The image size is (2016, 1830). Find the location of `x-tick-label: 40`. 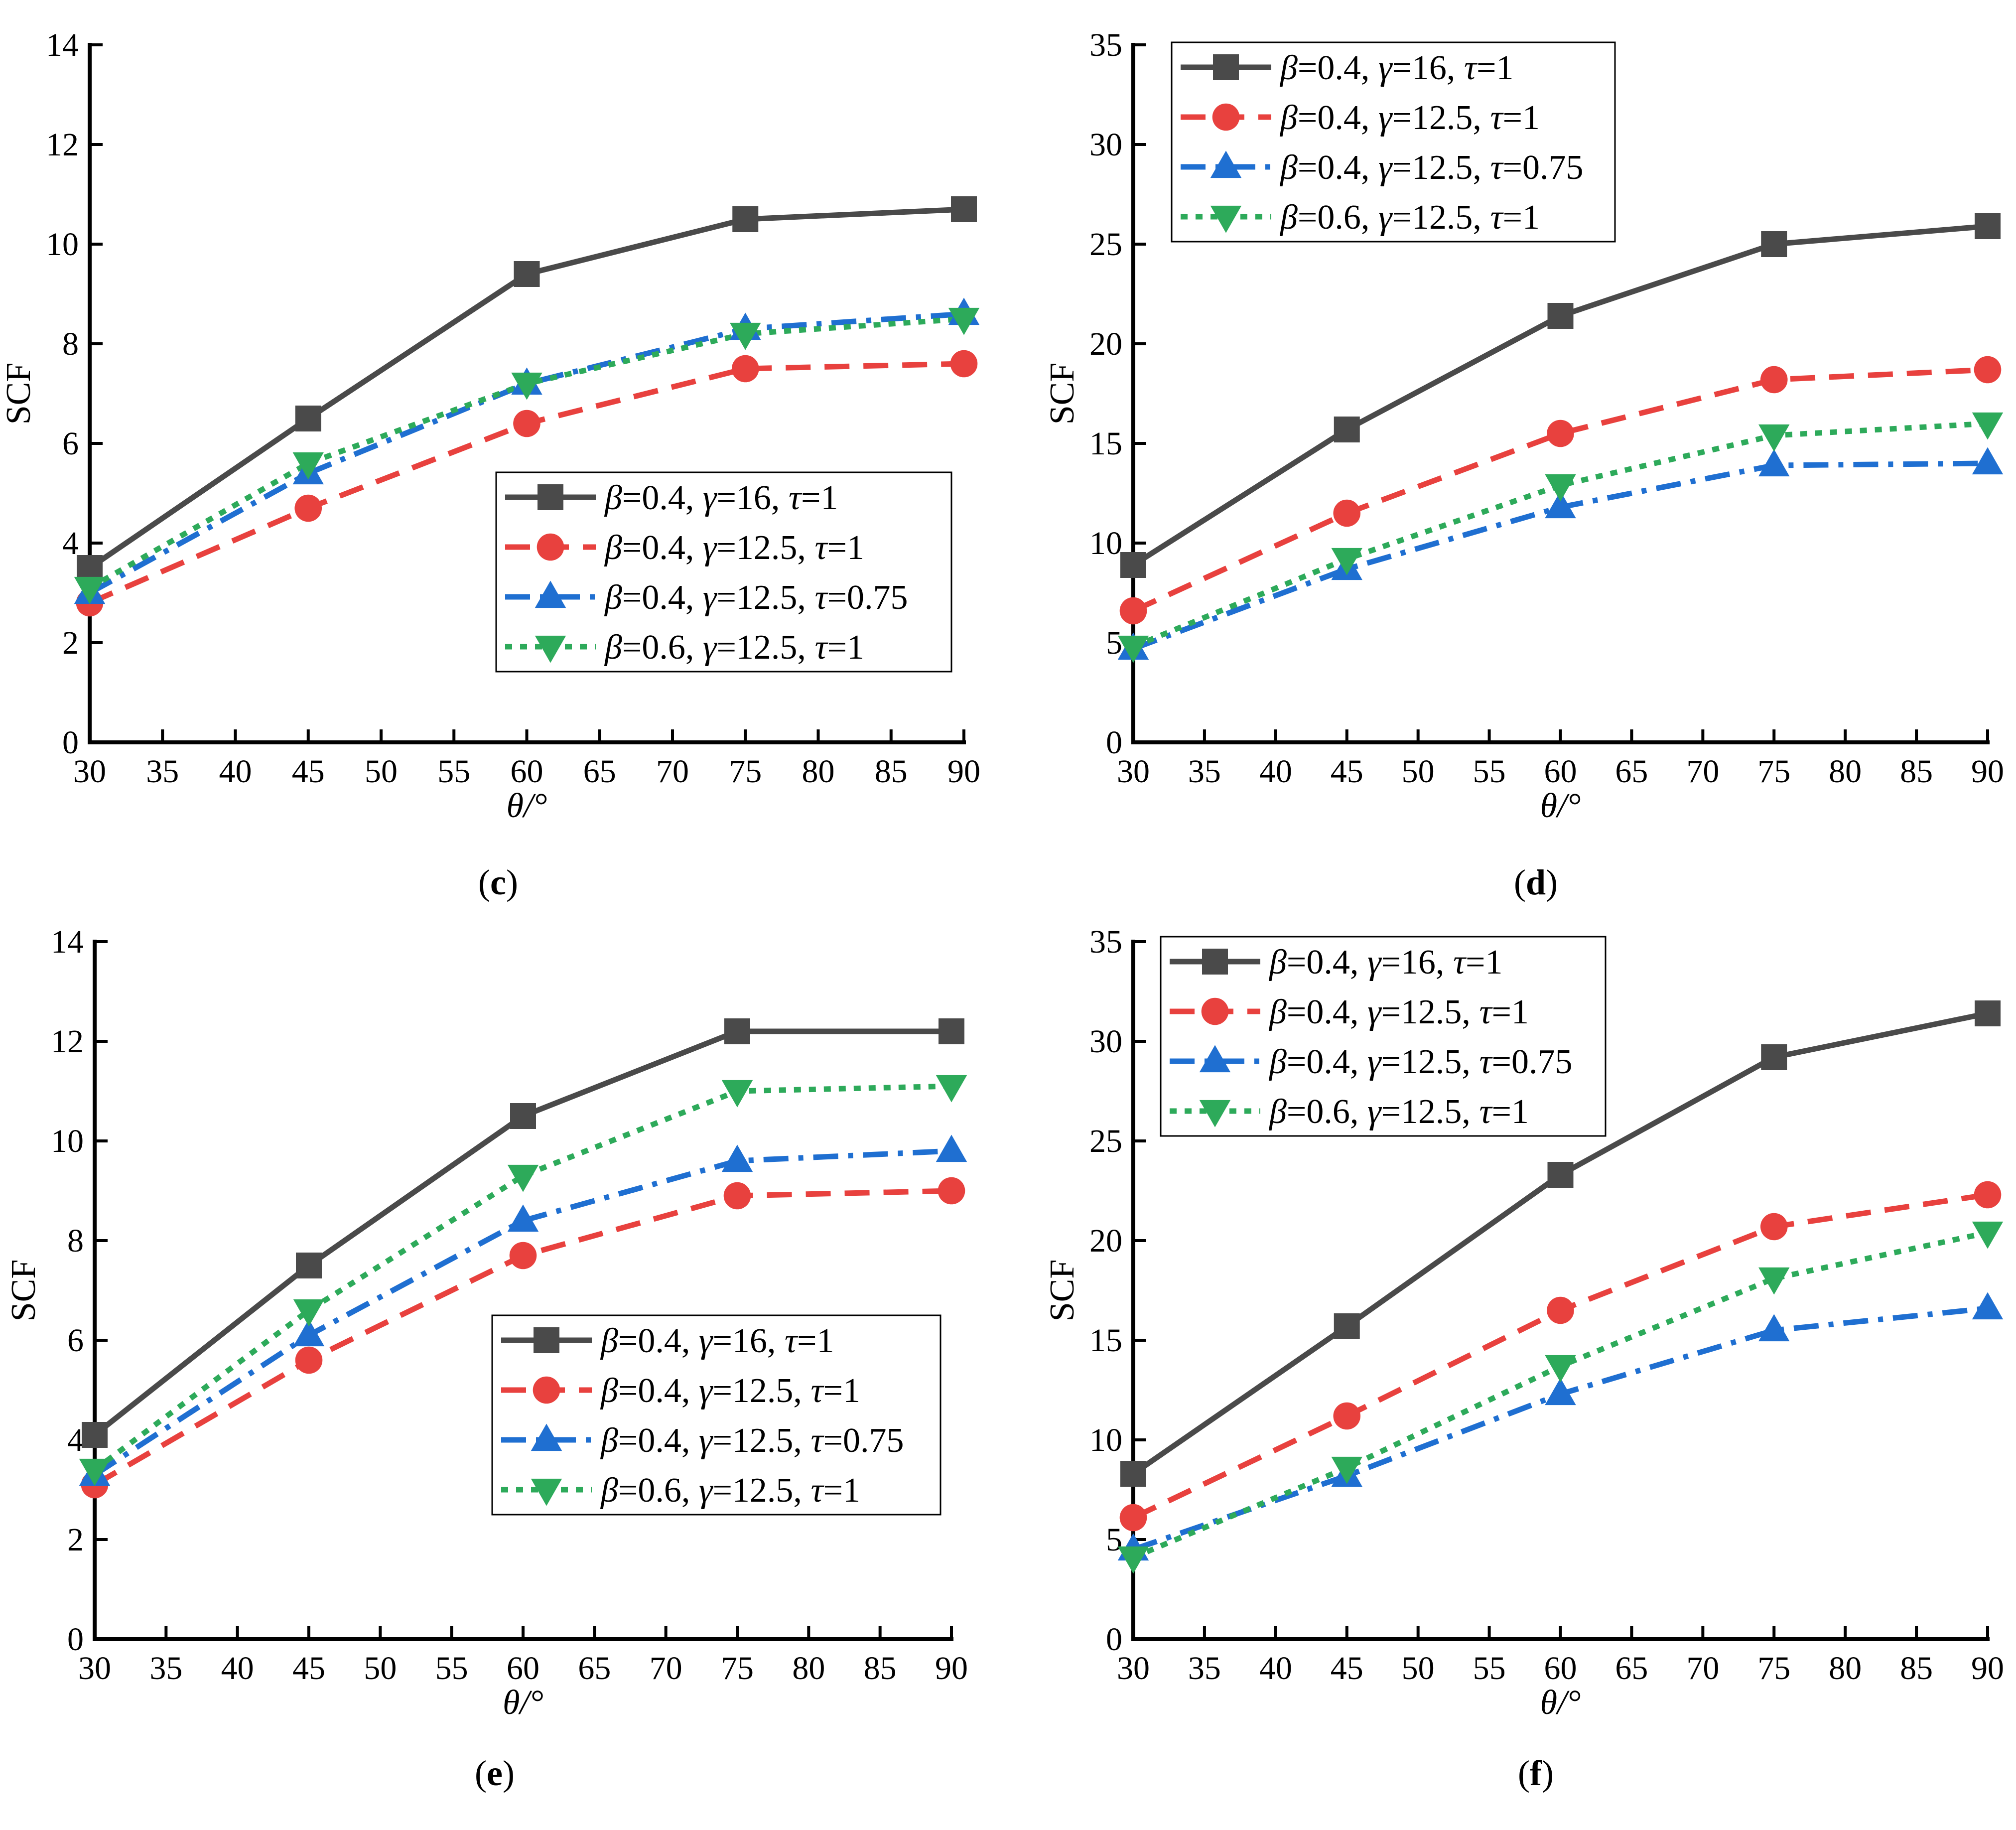

x-tick-label: 40 is located at coordinates (1275, 1668).